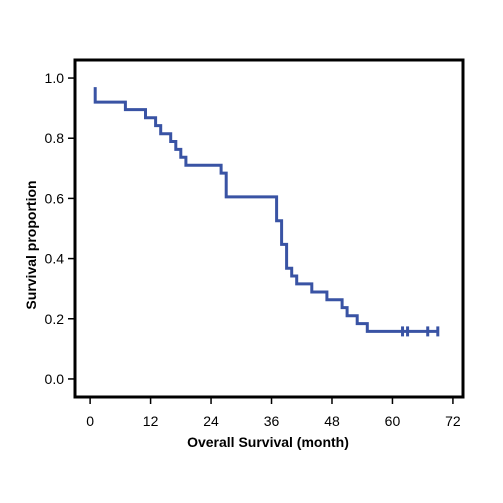  I want to click on x-tick-label: 60, so click(393, 421).